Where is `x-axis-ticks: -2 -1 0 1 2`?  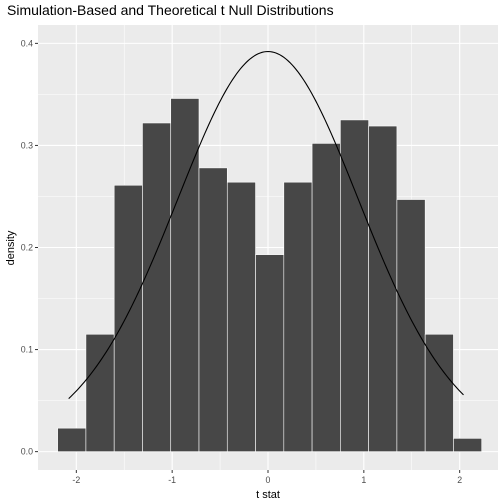 x-axis-ticks: -2 -1 0 1 2 is located at coordinates (267, 477).